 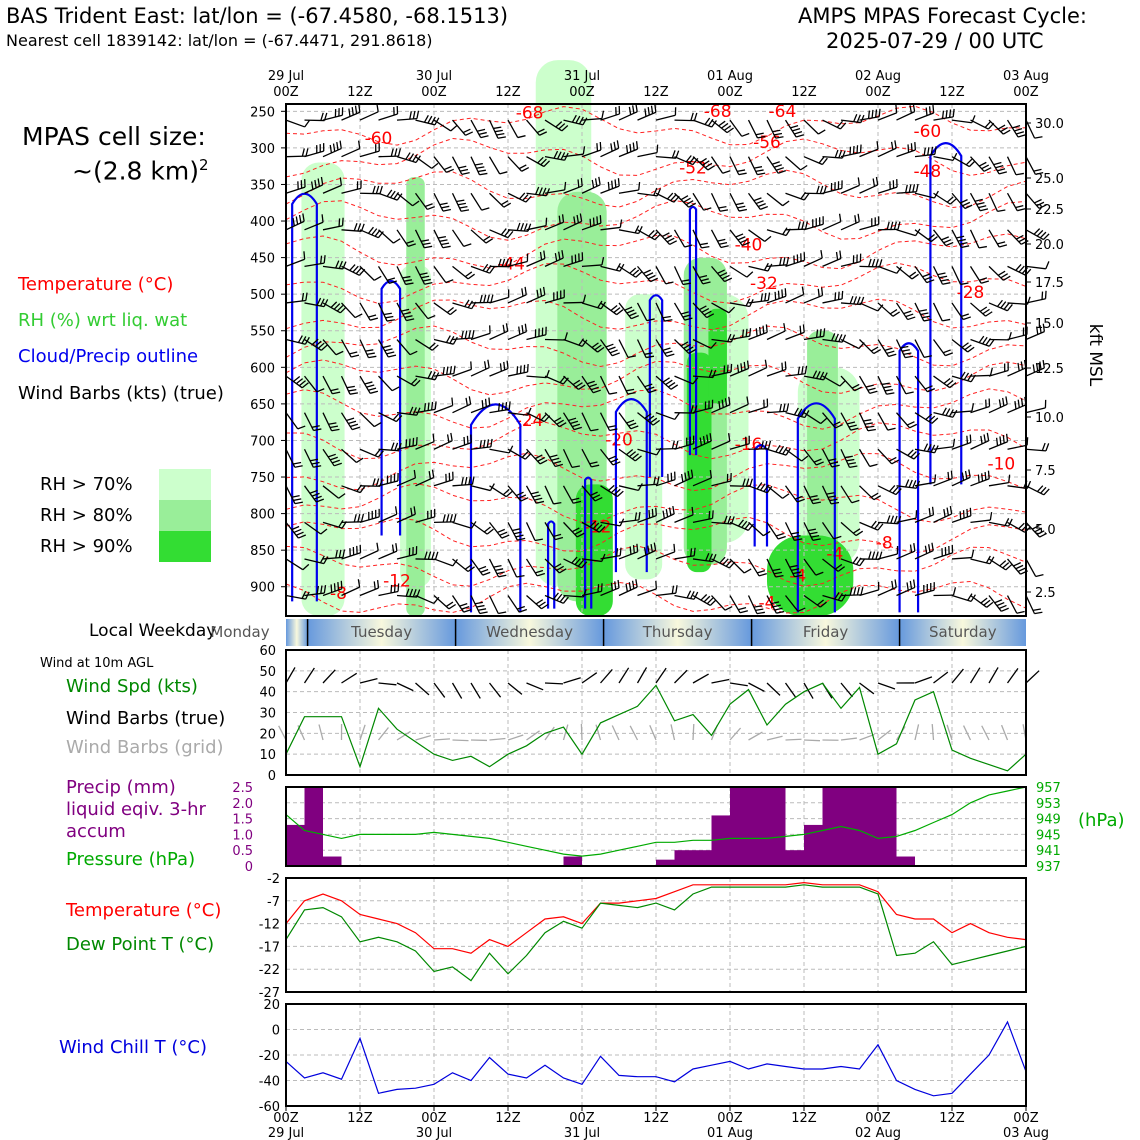 What do you see at coordinates (582, 1133) in the screenshot?
I see `bottom-date-label: 31 Jul` at bounding box center [582, 1133].